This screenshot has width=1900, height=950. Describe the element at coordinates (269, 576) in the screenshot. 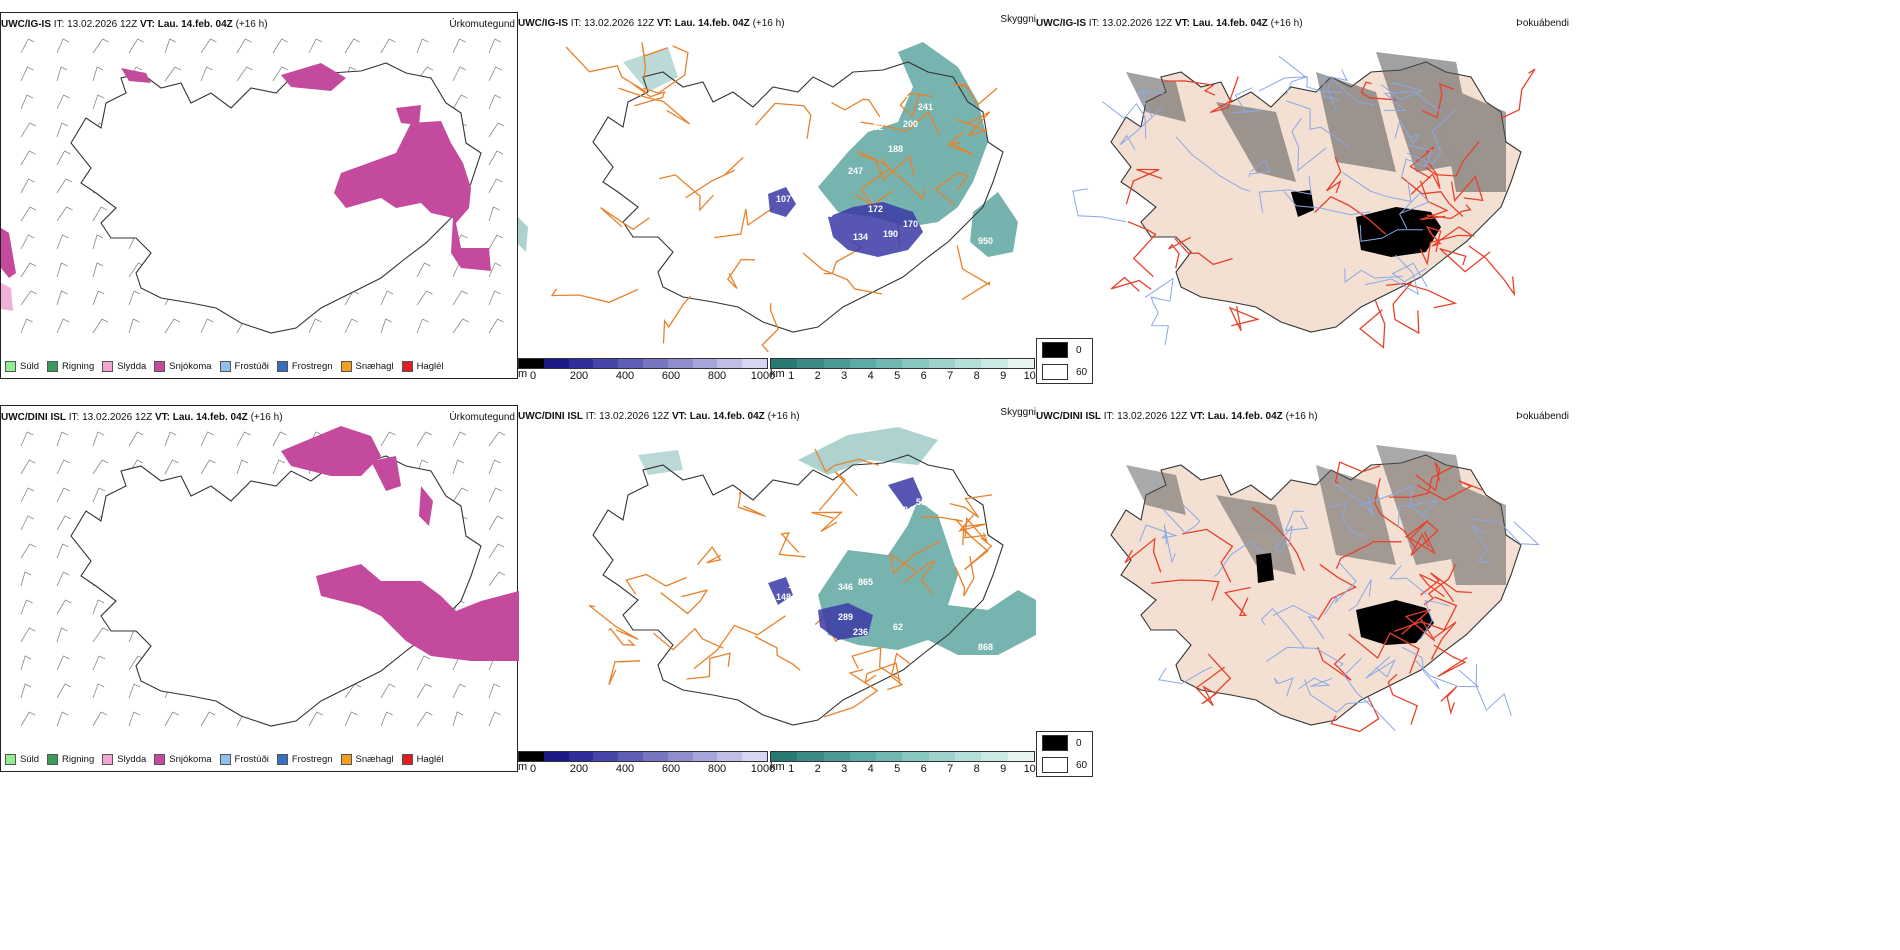

I see `precip-map` at that location.